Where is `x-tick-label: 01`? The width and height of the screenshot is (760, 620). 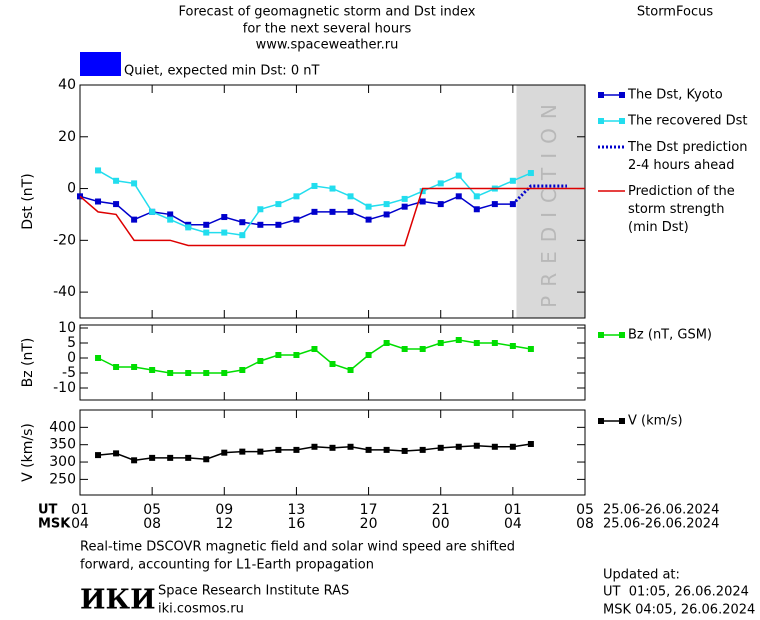
x-tick-label: 01 is located at coordinates (513, 510).